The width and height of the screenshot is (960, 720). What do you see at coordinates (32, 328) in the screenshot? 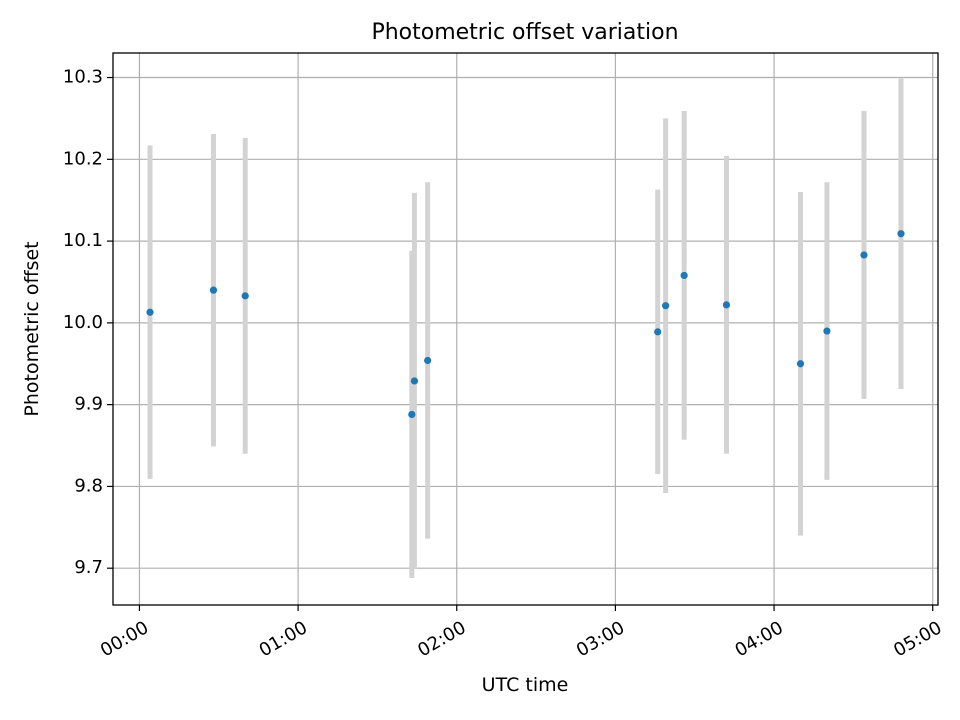
I see `y-axis-label: Photometric offset` at bounding box center [32, 328].